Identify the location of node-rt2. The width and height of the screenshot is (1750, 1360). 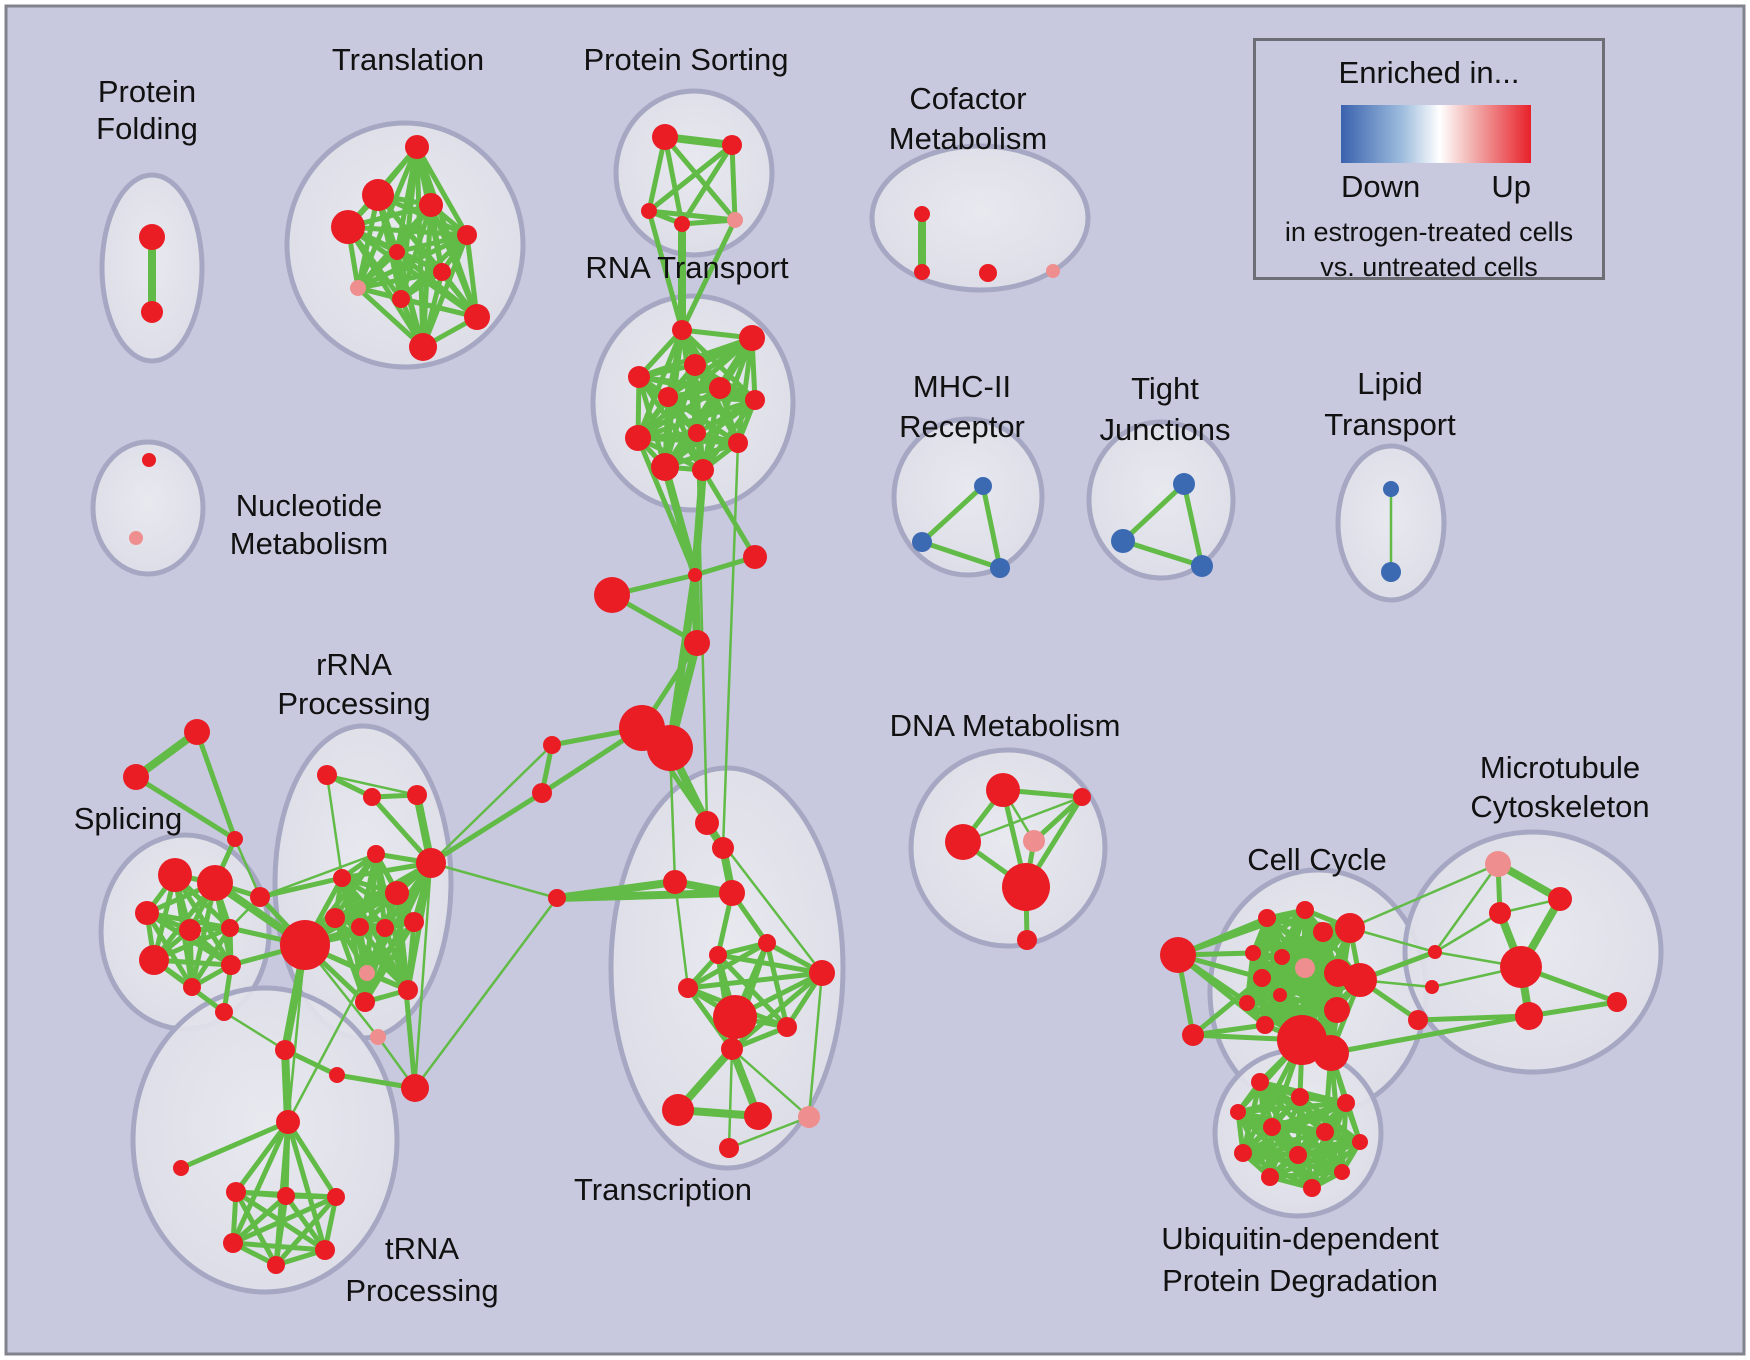
(752, 338).